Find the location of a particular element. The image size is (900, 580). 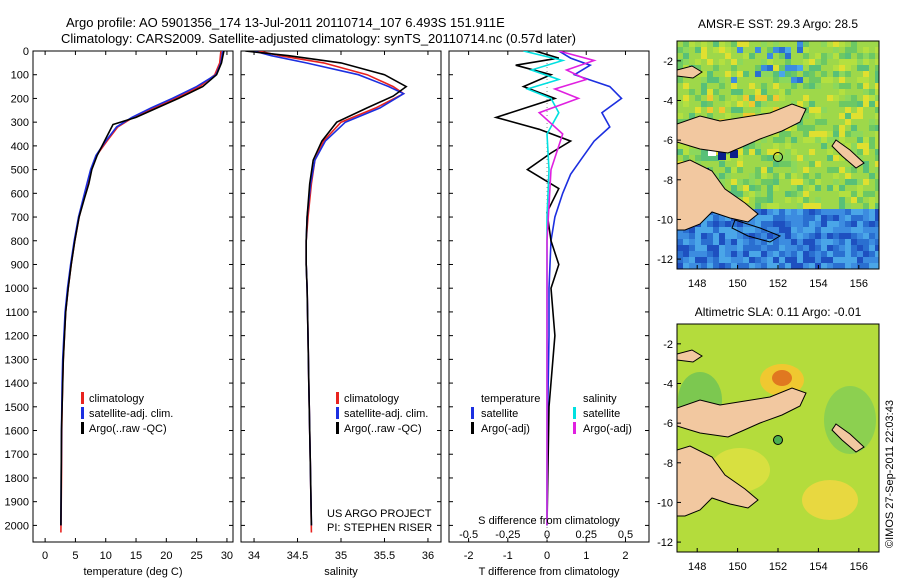

x-tick-label: 25 is located at coordinates (197, 556).